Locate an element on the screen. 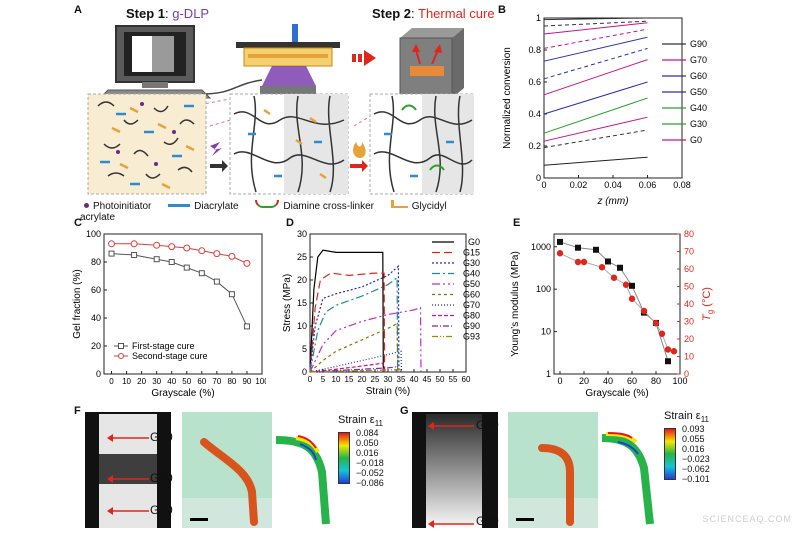  legend-label: G70 is located at coordinates (471, 305).